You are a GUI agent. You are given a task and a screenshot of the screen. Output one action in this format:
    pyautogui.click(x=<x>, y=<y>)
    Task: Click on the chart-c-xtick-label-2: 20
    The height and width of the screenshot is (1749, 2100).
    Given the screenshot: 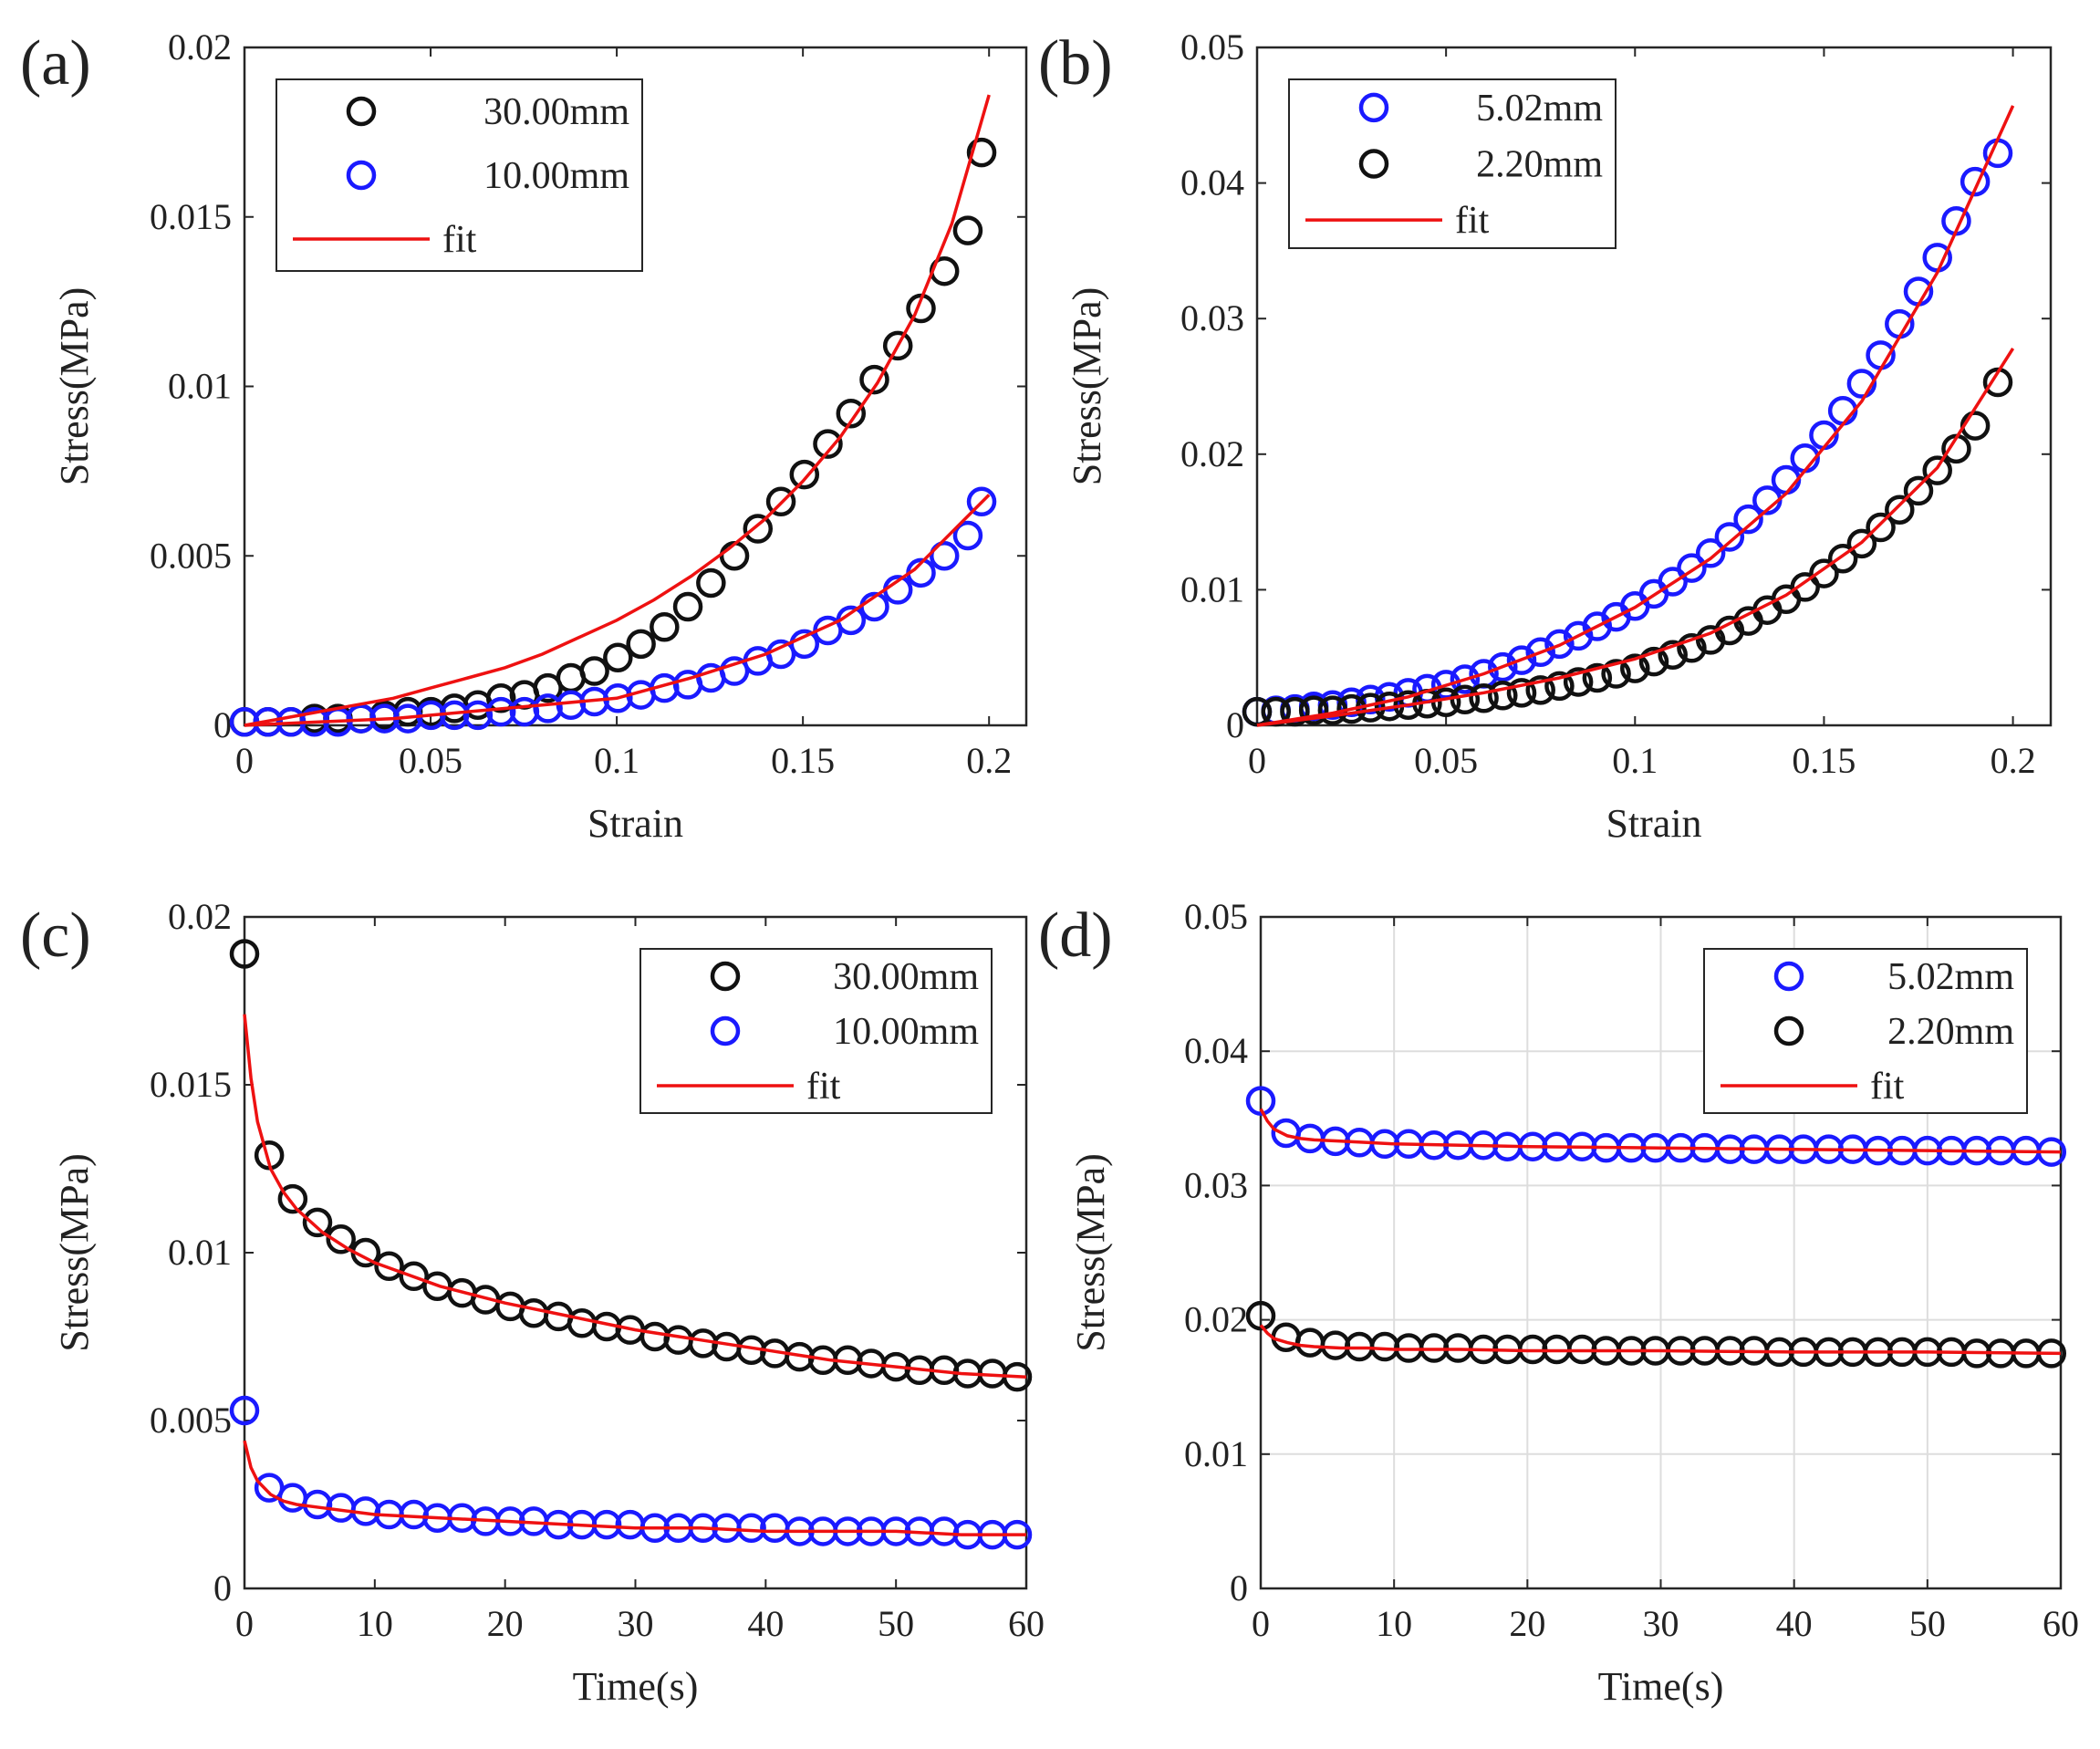 What is the action you would take?
    pyautogui.click(x=506, y=1623)
    